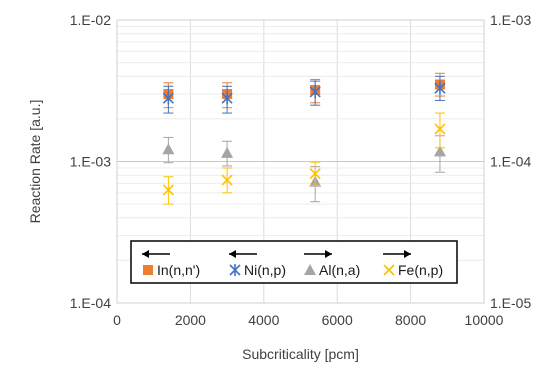 This screenshot has height=367, width=552. I want to click on x-axis-title: Subcriticality [pcm], so click(300, 354).